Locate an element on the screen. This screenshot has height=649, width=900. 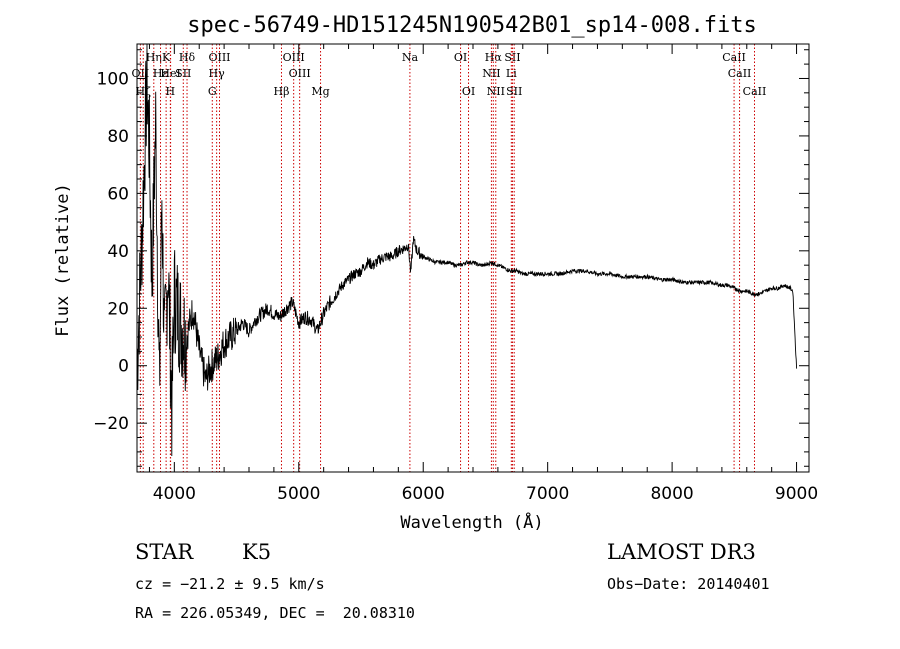
line-label-3: OIII is located at coordinates (219, 57).